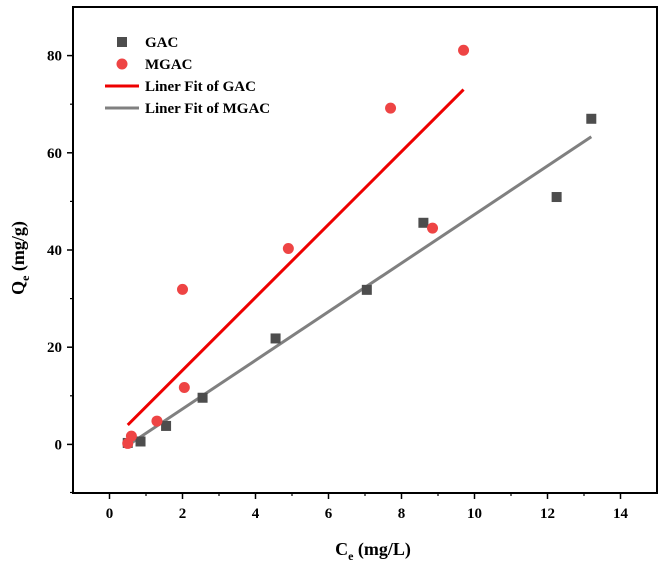 Image resolution: width=671 pixels, height=567 pixels. What do you see at coordinates (367, 507) in the screenshot?
I see `x-axis-ticks: 0 2 4 6 8 10 12 14` at bounding box center [367, 507].